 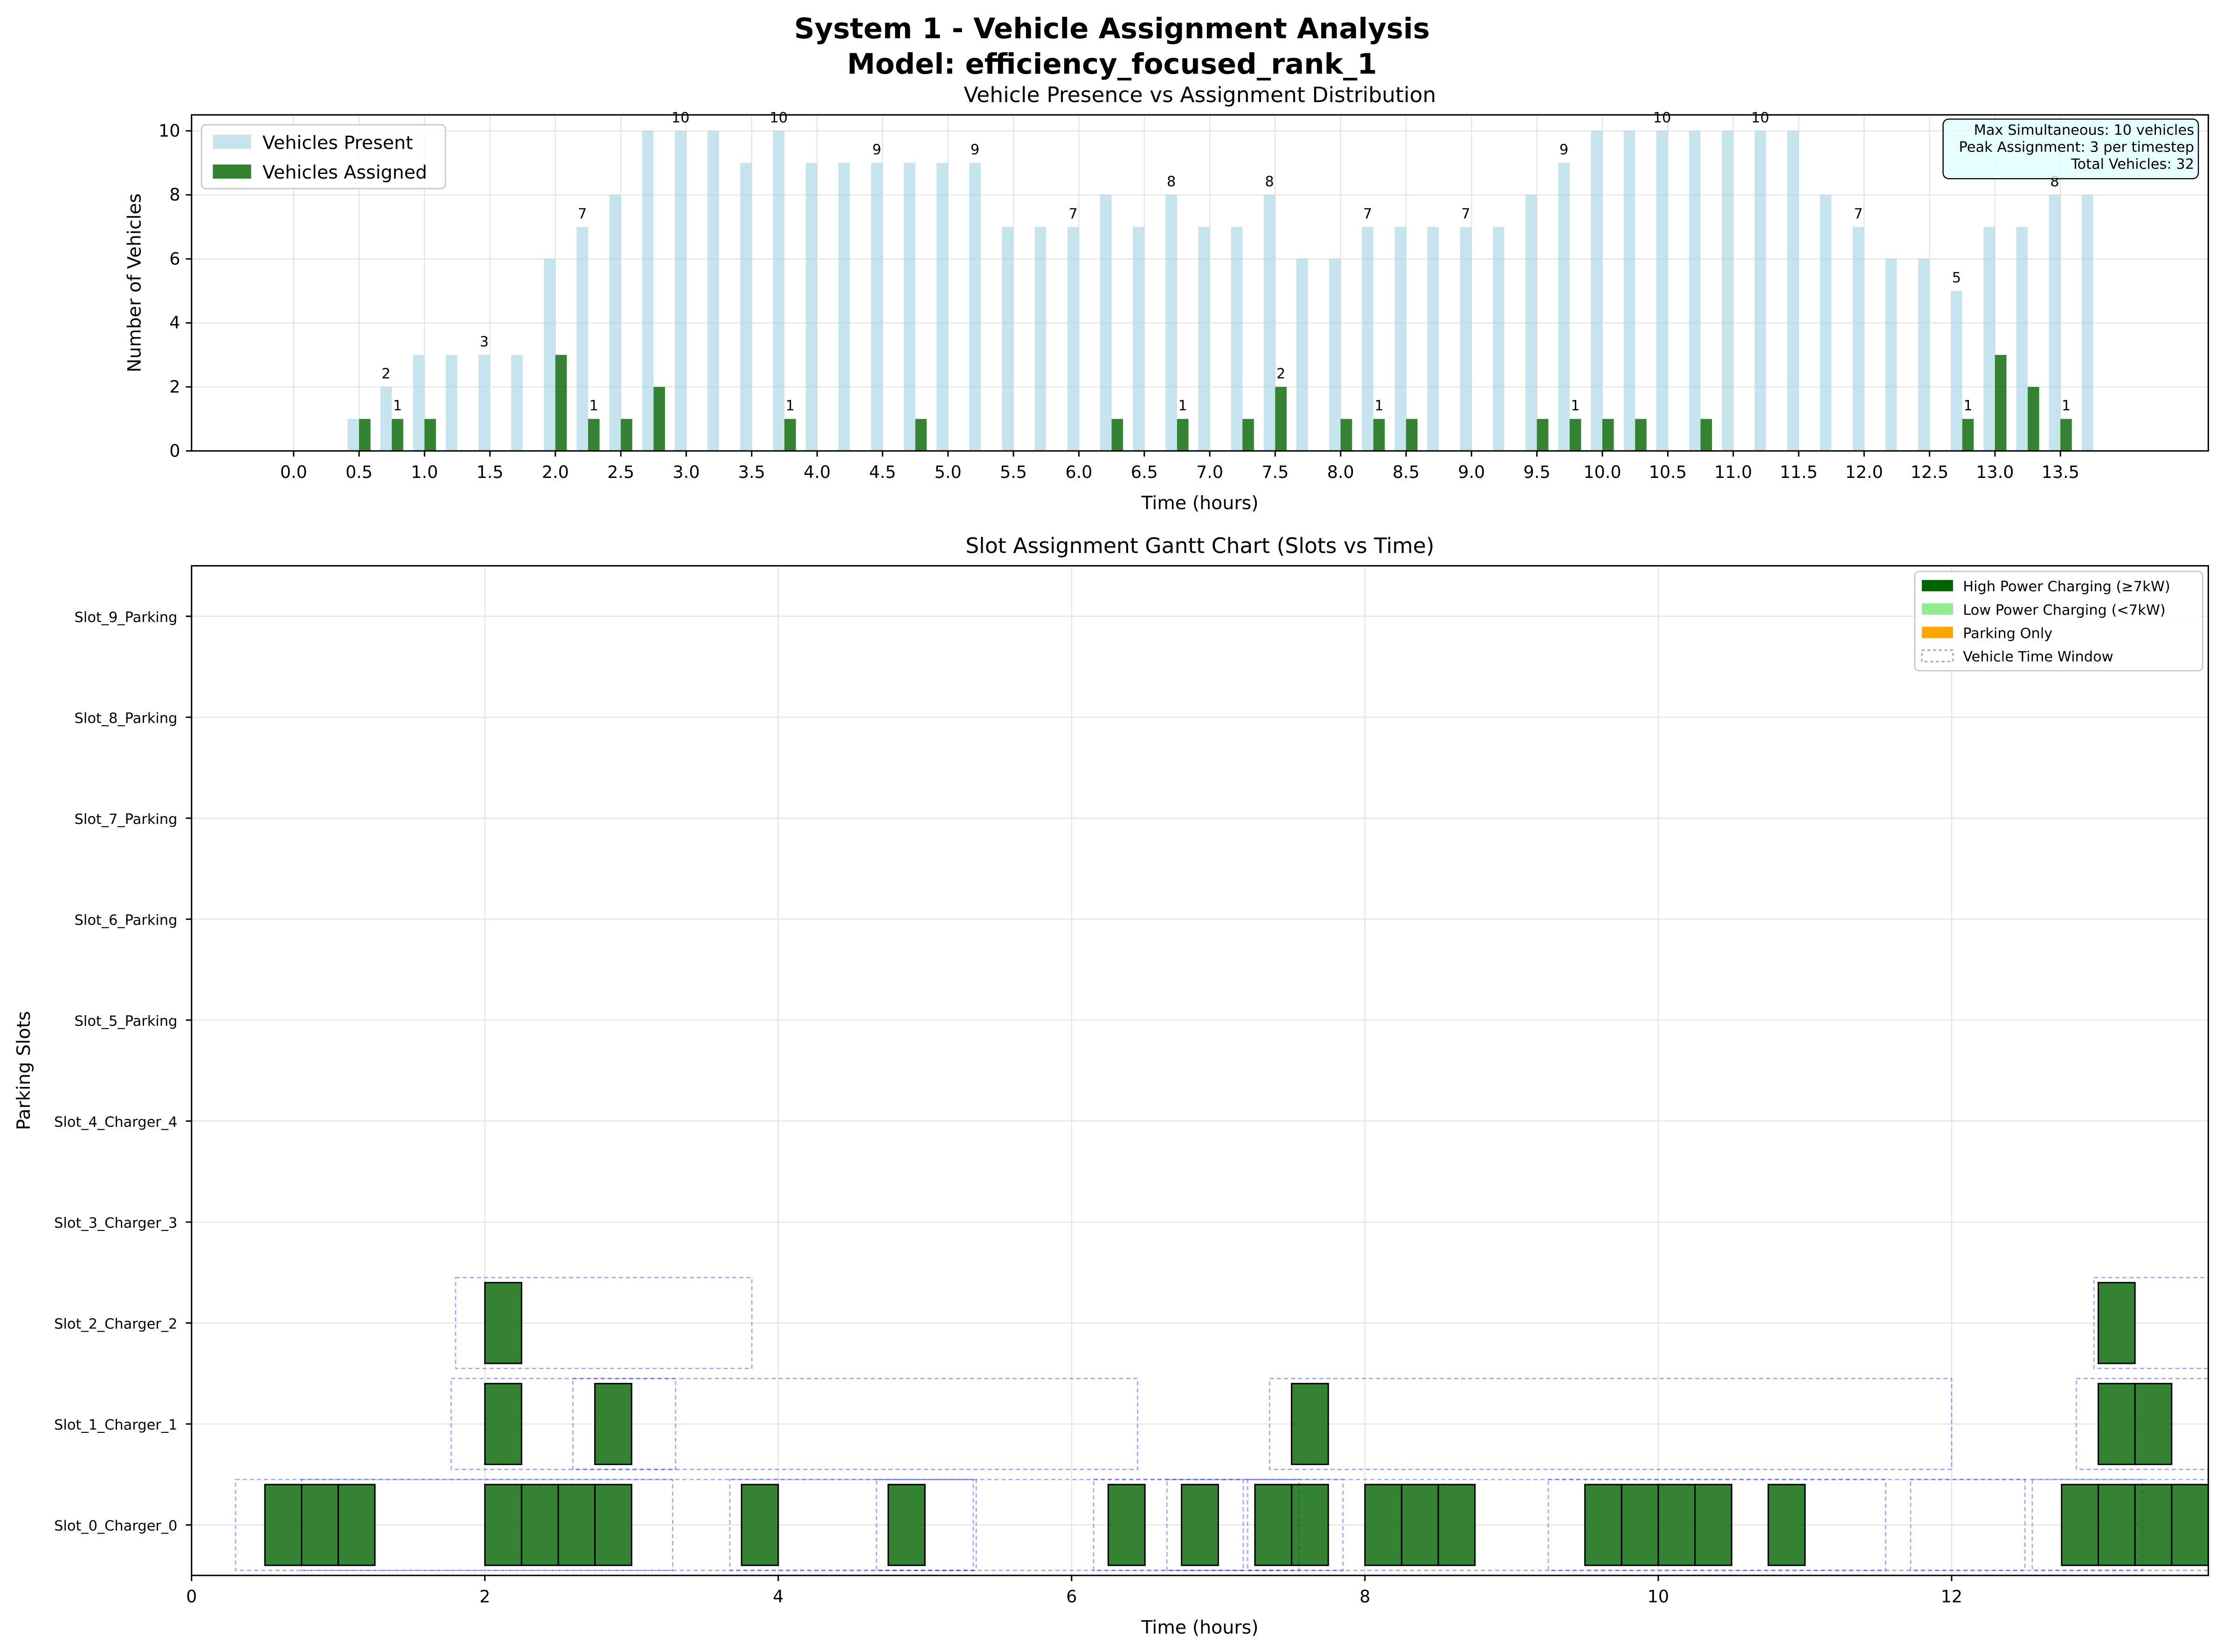 What do you see at coordinates (359, 472) in the screenshot?
I see `x-tick-label: 0.5` at bounding box center [359, 472].